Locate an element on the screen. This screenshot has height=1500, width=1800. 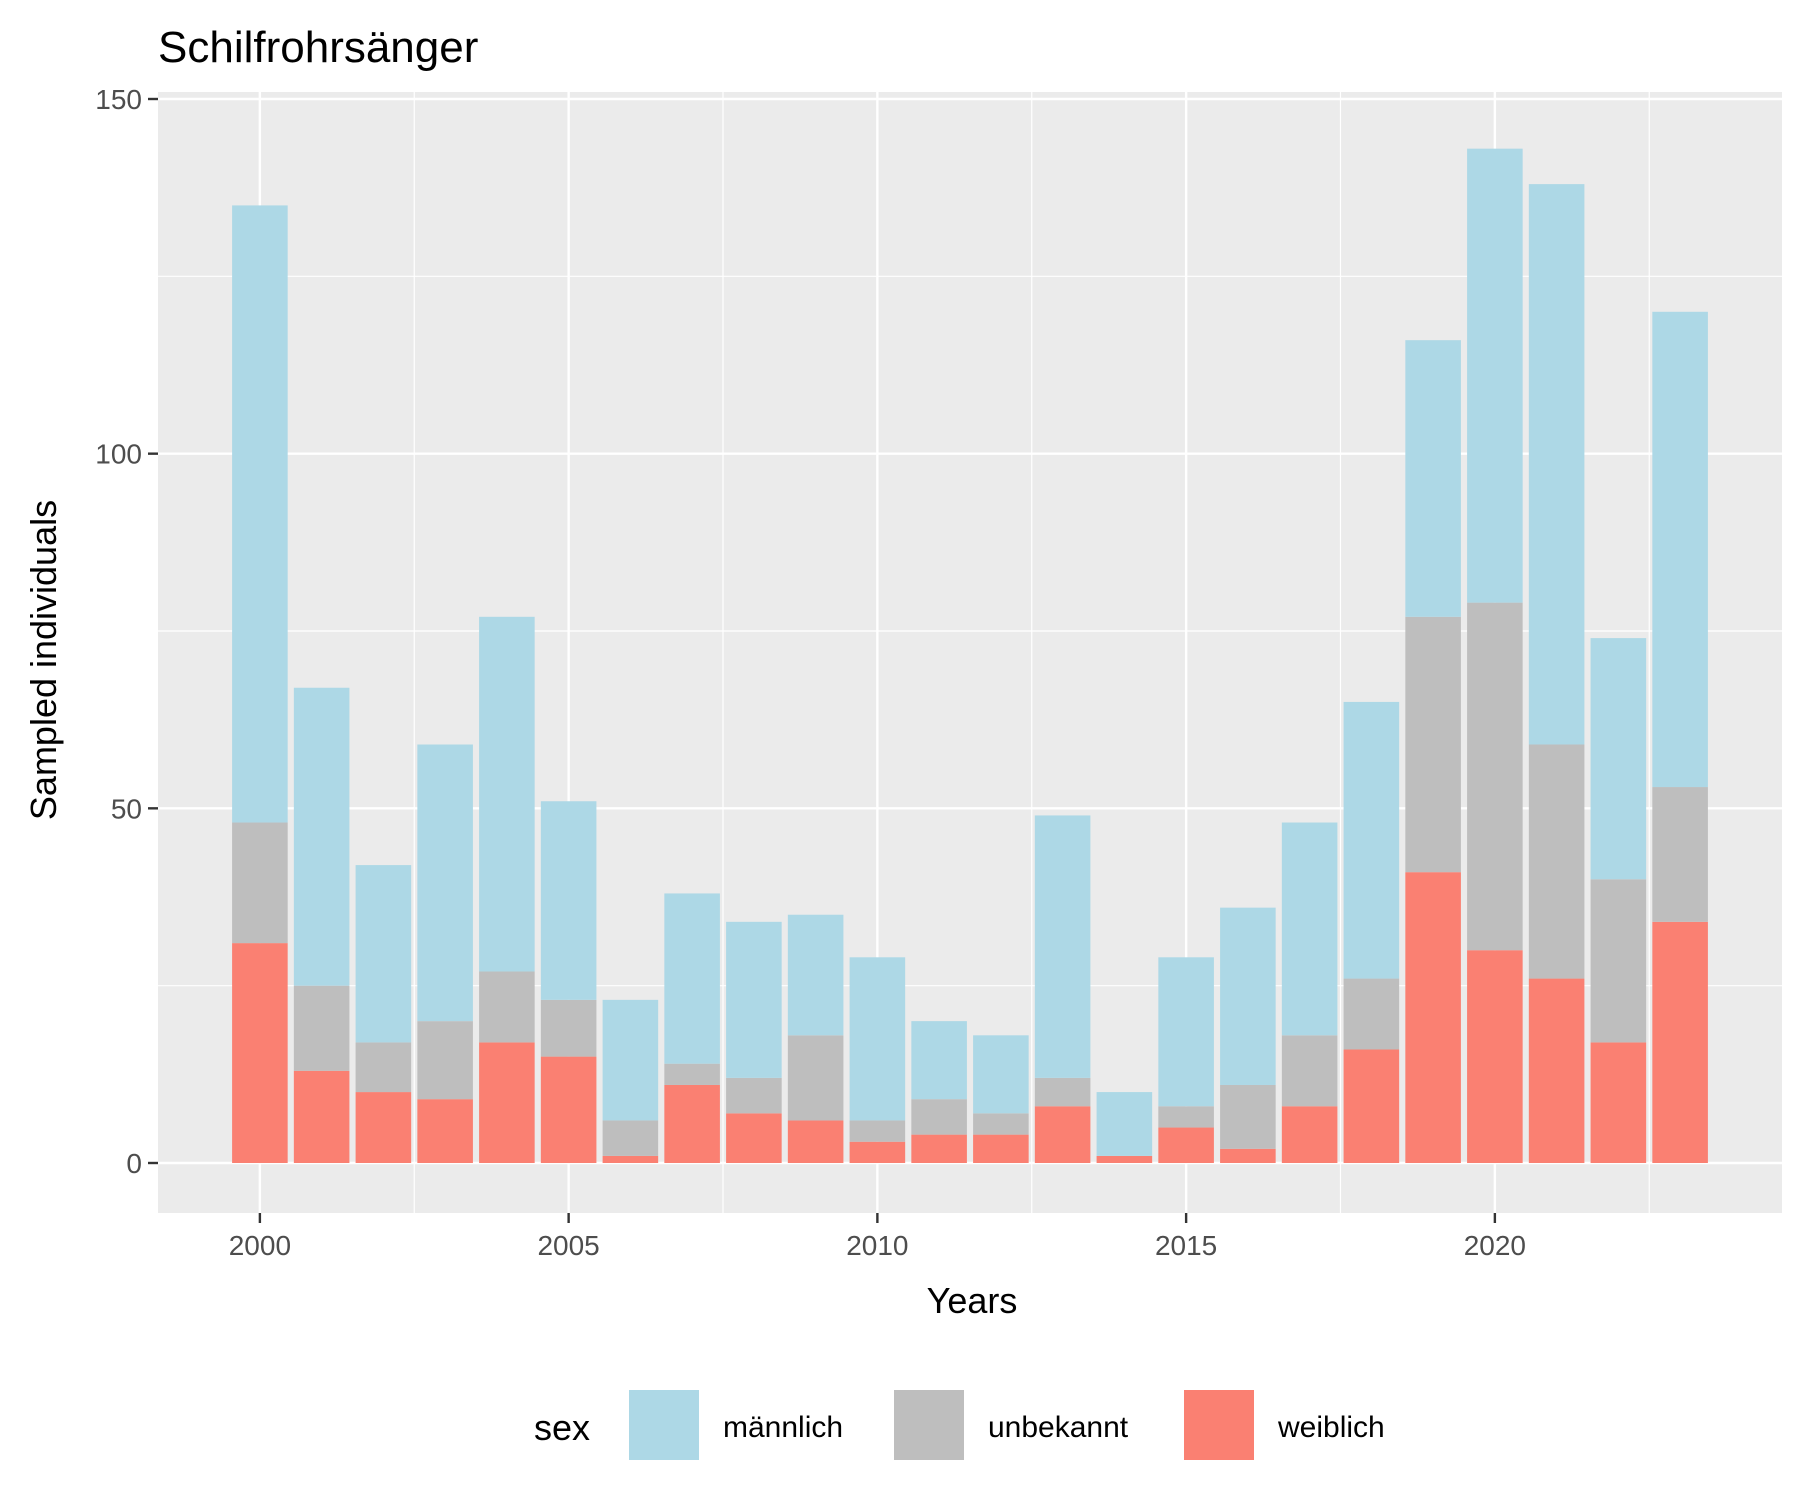
bar-männlich-2007 is located at coordinates (692, 978).